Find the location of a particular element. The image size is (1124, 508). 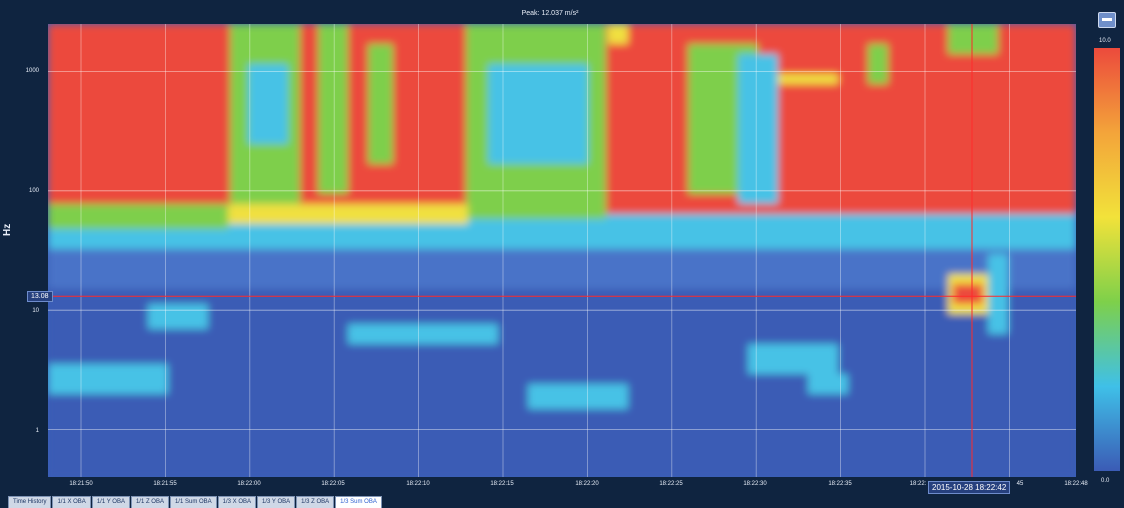

tab-2: 1/1 Y OBA is located at coordinates (110, 502).